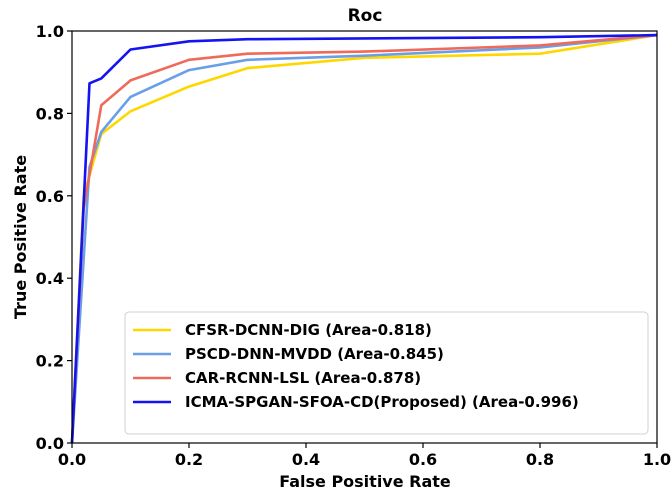  I want to click on y-tick-label: 0.8, so click(50, 113).